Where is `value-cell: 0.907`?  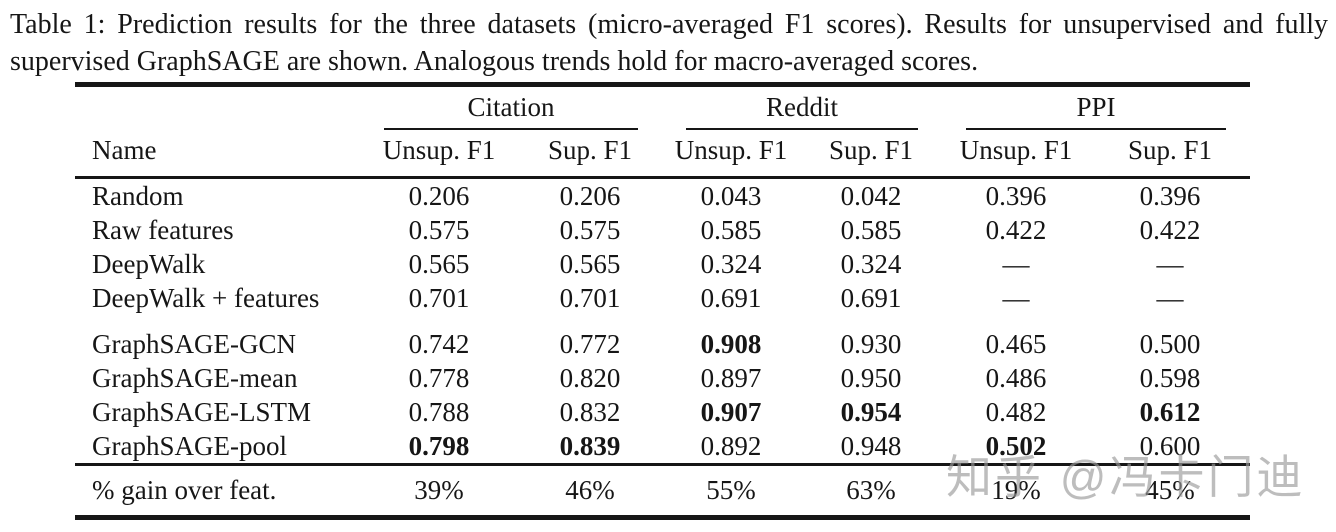 value-cell: 0.907 is located at coordinates (731, 412).